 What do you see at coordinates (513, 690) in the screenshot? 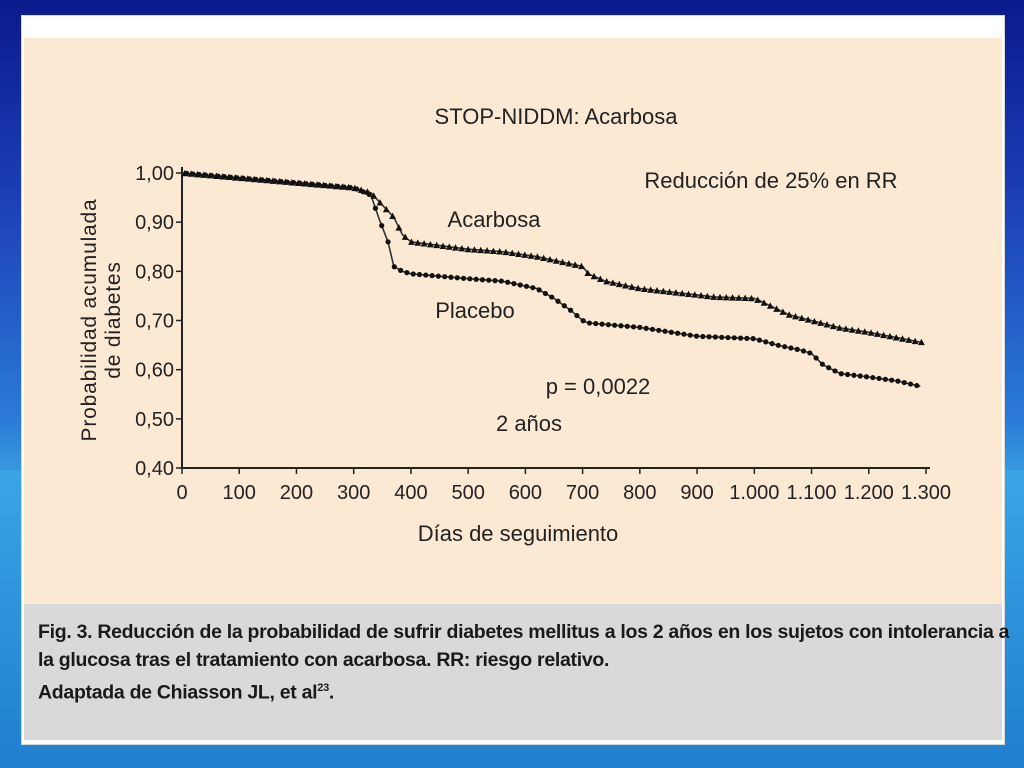
I see `caption-line-3: Adaptada de Chiasson JL, et al23.` at bounding box center [513, 690].